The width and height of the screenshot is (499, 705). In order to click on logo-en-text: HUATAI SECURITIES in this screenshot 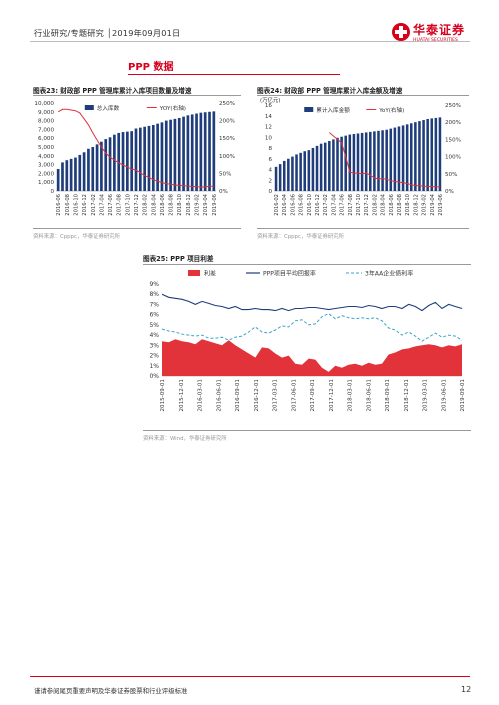, I will do `click(435, 40)`.